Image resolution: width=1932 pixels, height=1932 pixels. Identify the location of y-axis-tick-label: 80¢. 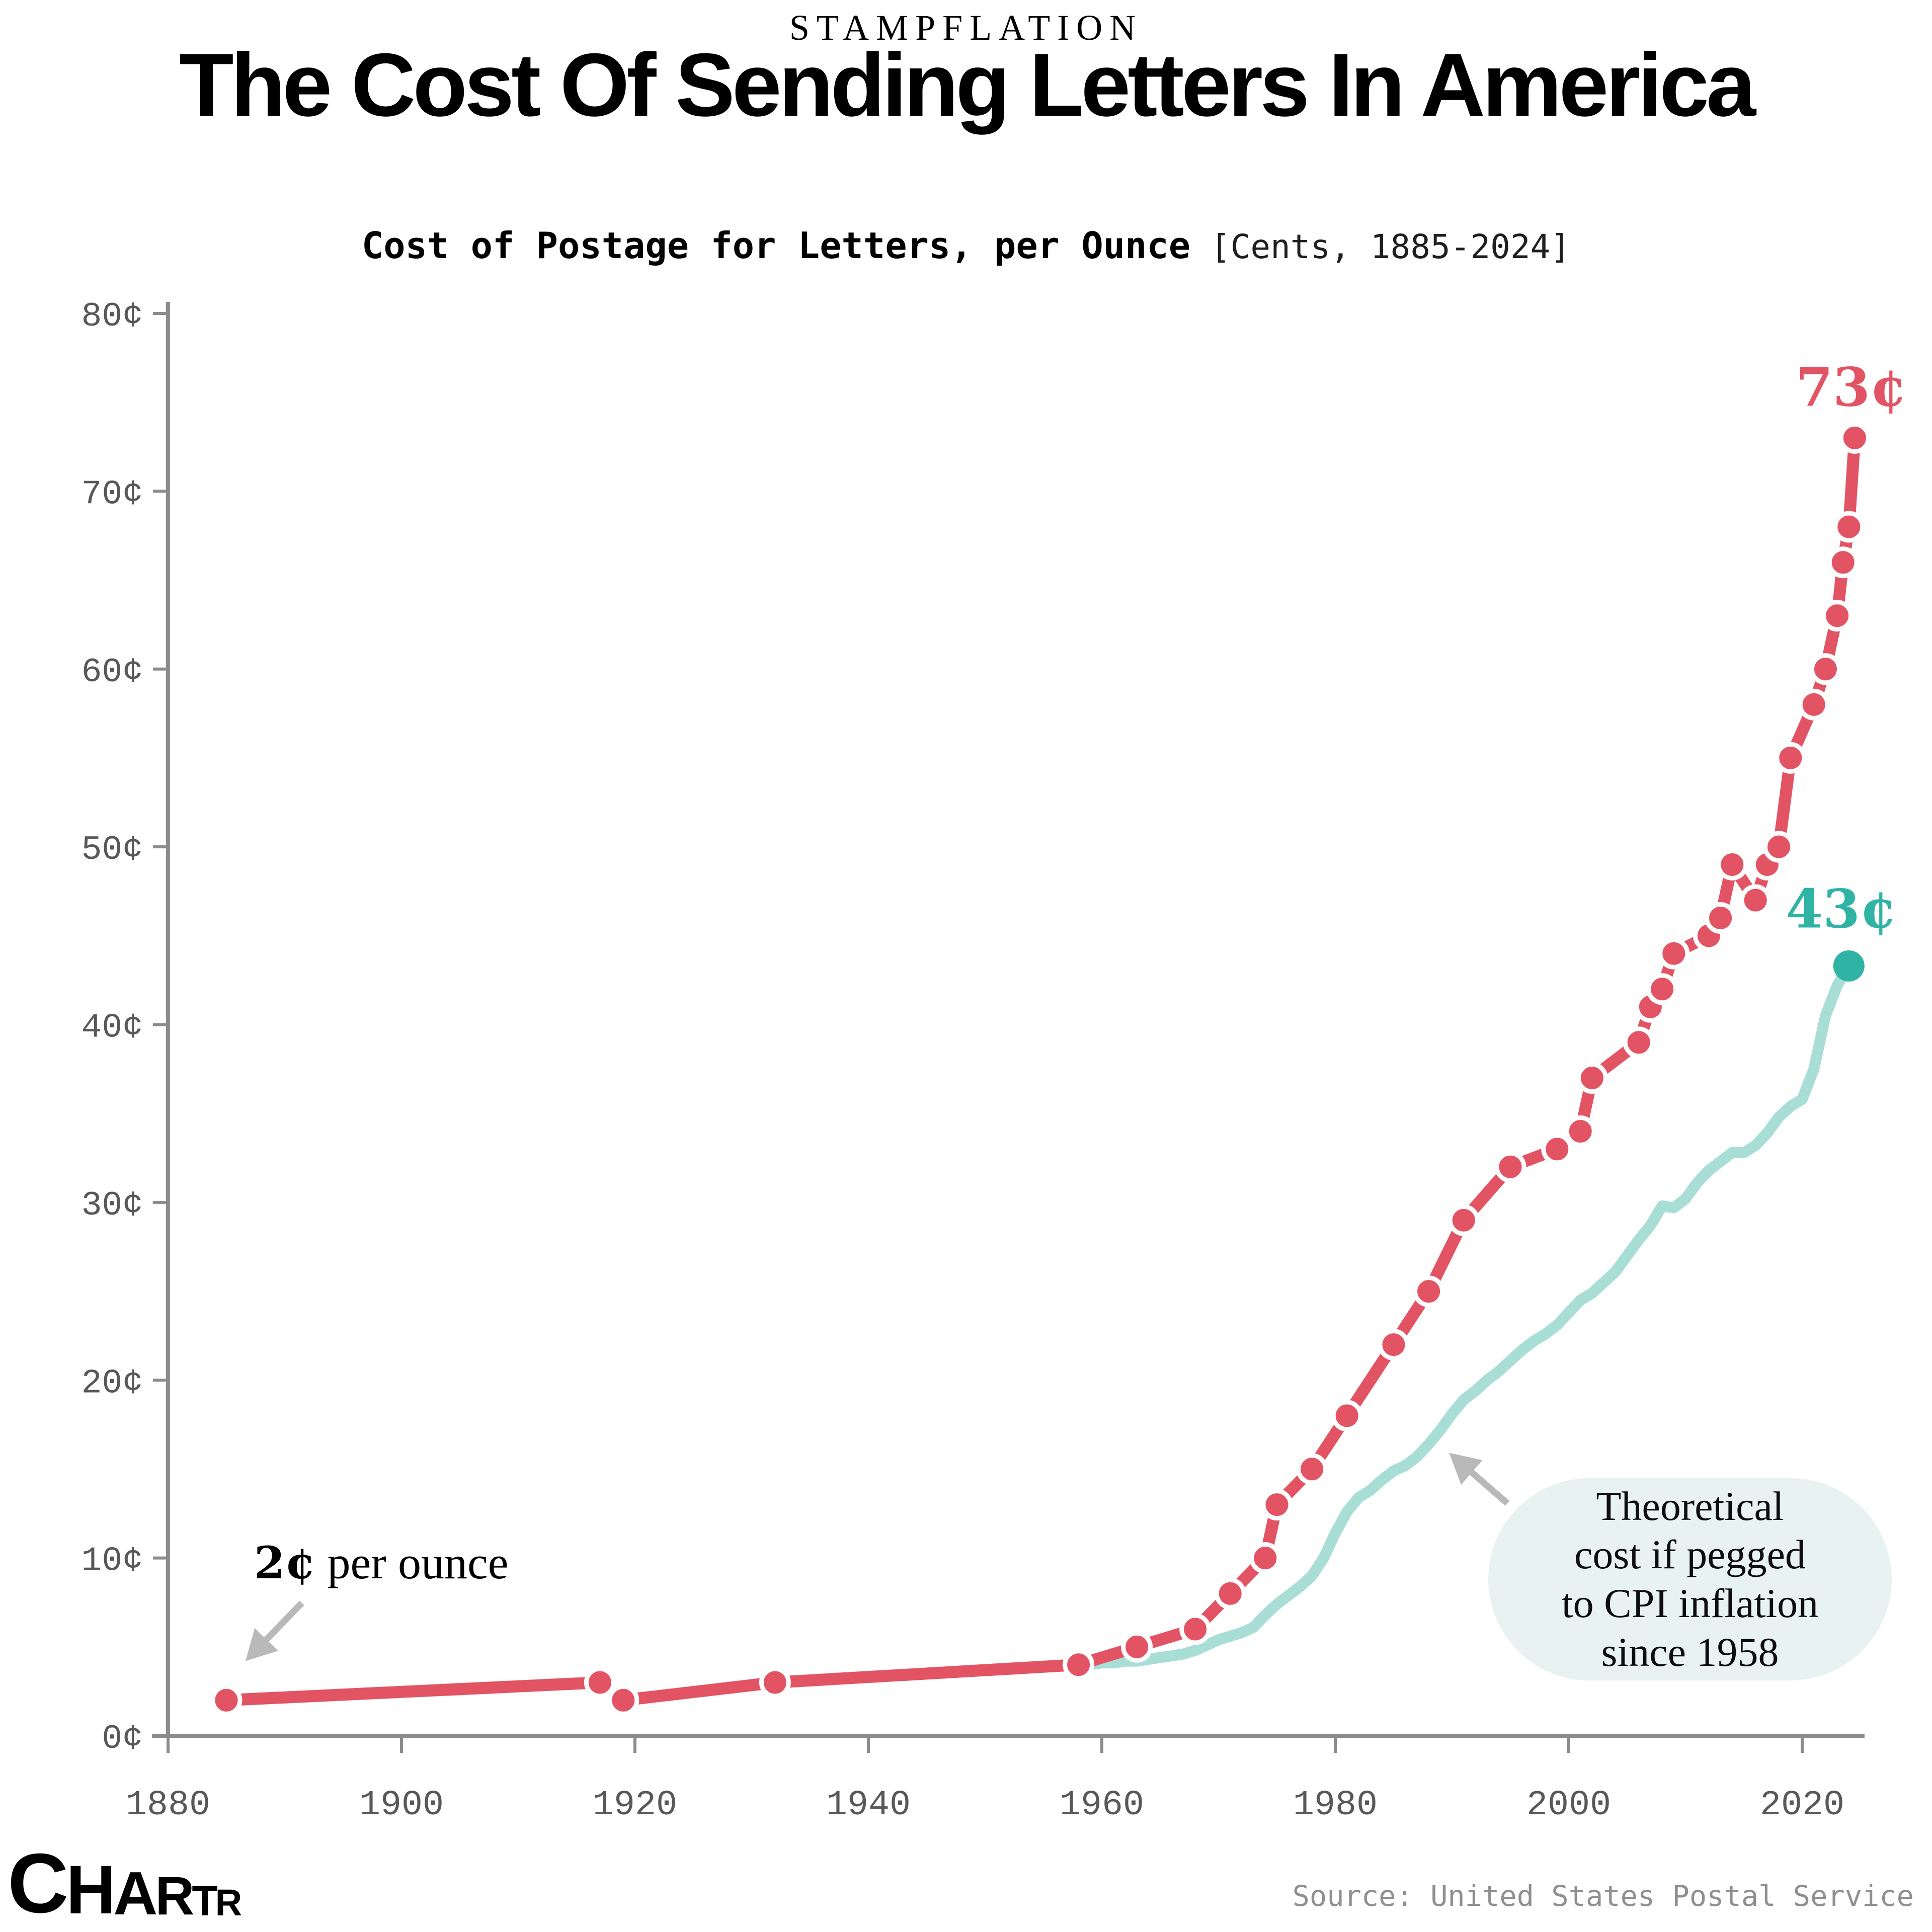
(113, 317).